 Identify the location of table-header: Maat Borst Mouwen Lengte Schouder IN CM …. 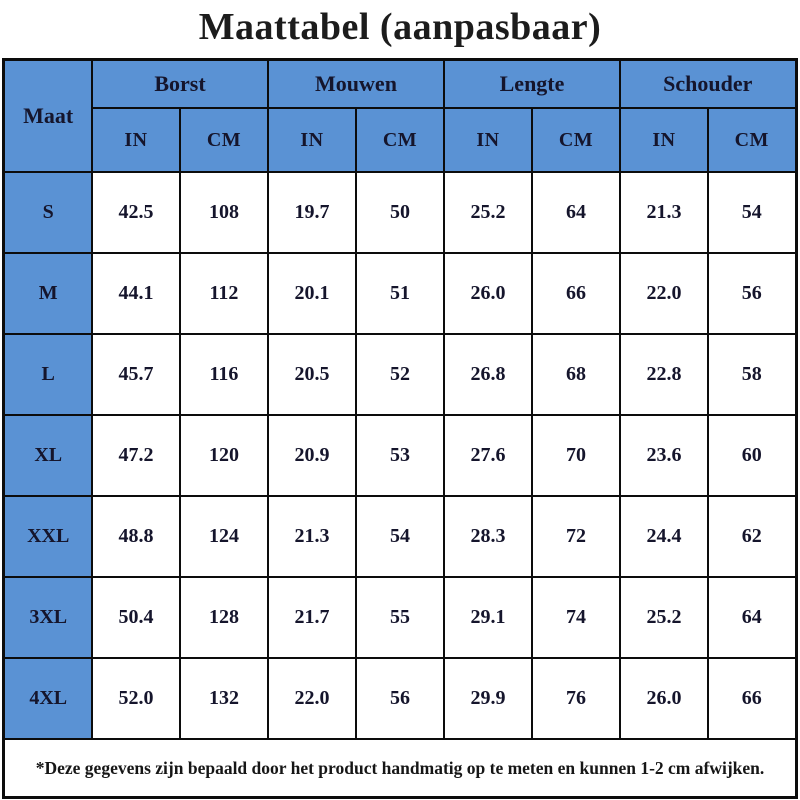
(400, 115).